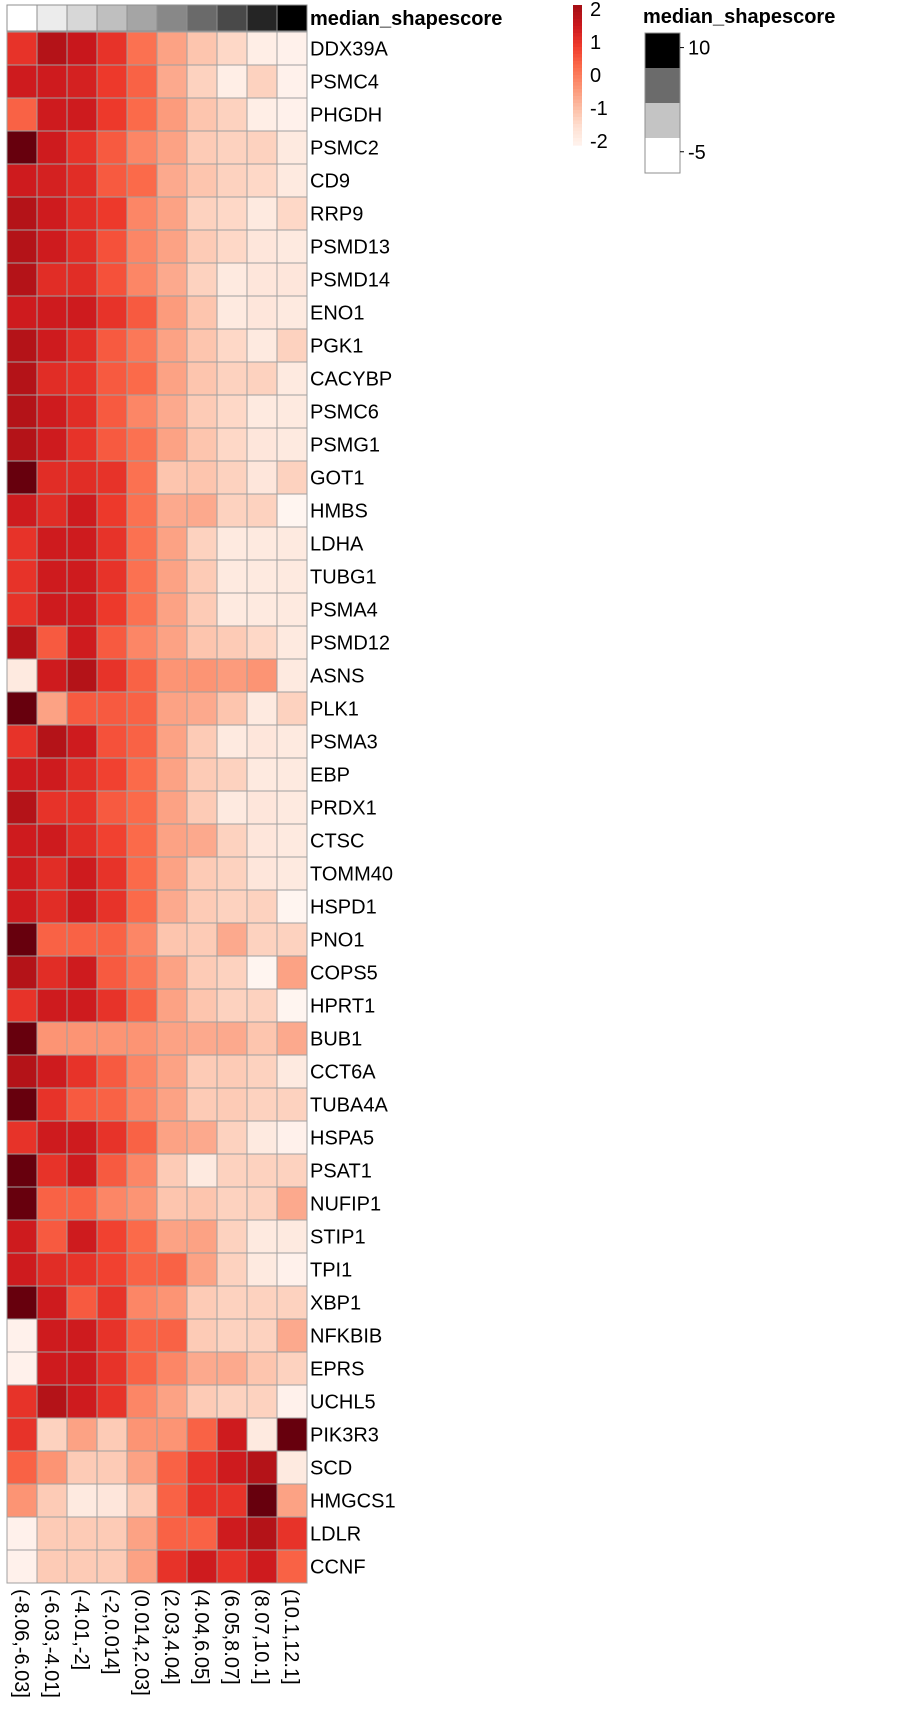 The height and width of the screenshot is (1710, 900). What do you see at coordinates (345, 446) in the screenshot?
I see `row-label: PSMG1` at bounding box center [345, 446].